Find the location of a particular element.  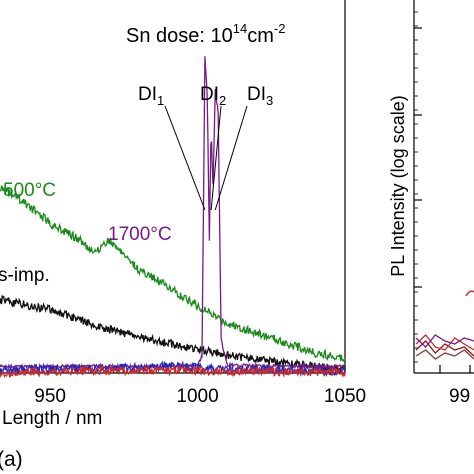

panel-b-marker-arc is located at coordinates (469, 293).